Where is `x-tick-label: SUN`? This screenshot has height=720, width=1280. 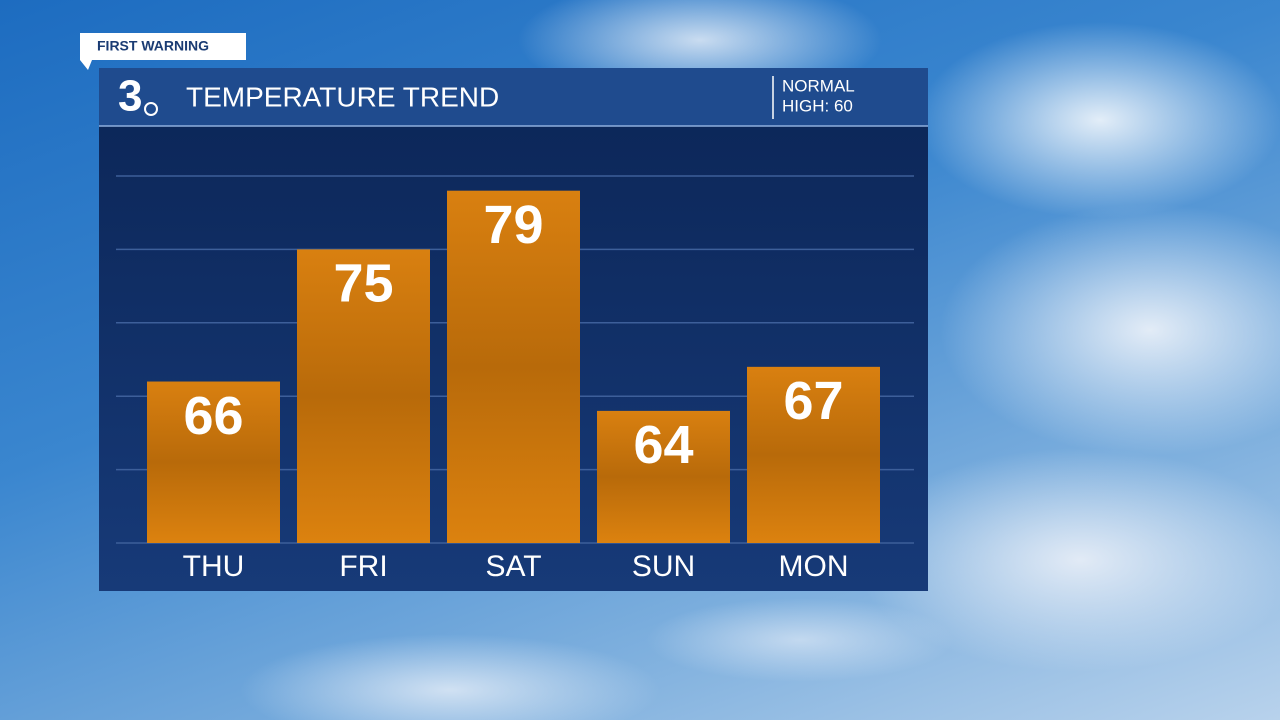
x-tick-label: SUN is located at coordinates (663, 566).